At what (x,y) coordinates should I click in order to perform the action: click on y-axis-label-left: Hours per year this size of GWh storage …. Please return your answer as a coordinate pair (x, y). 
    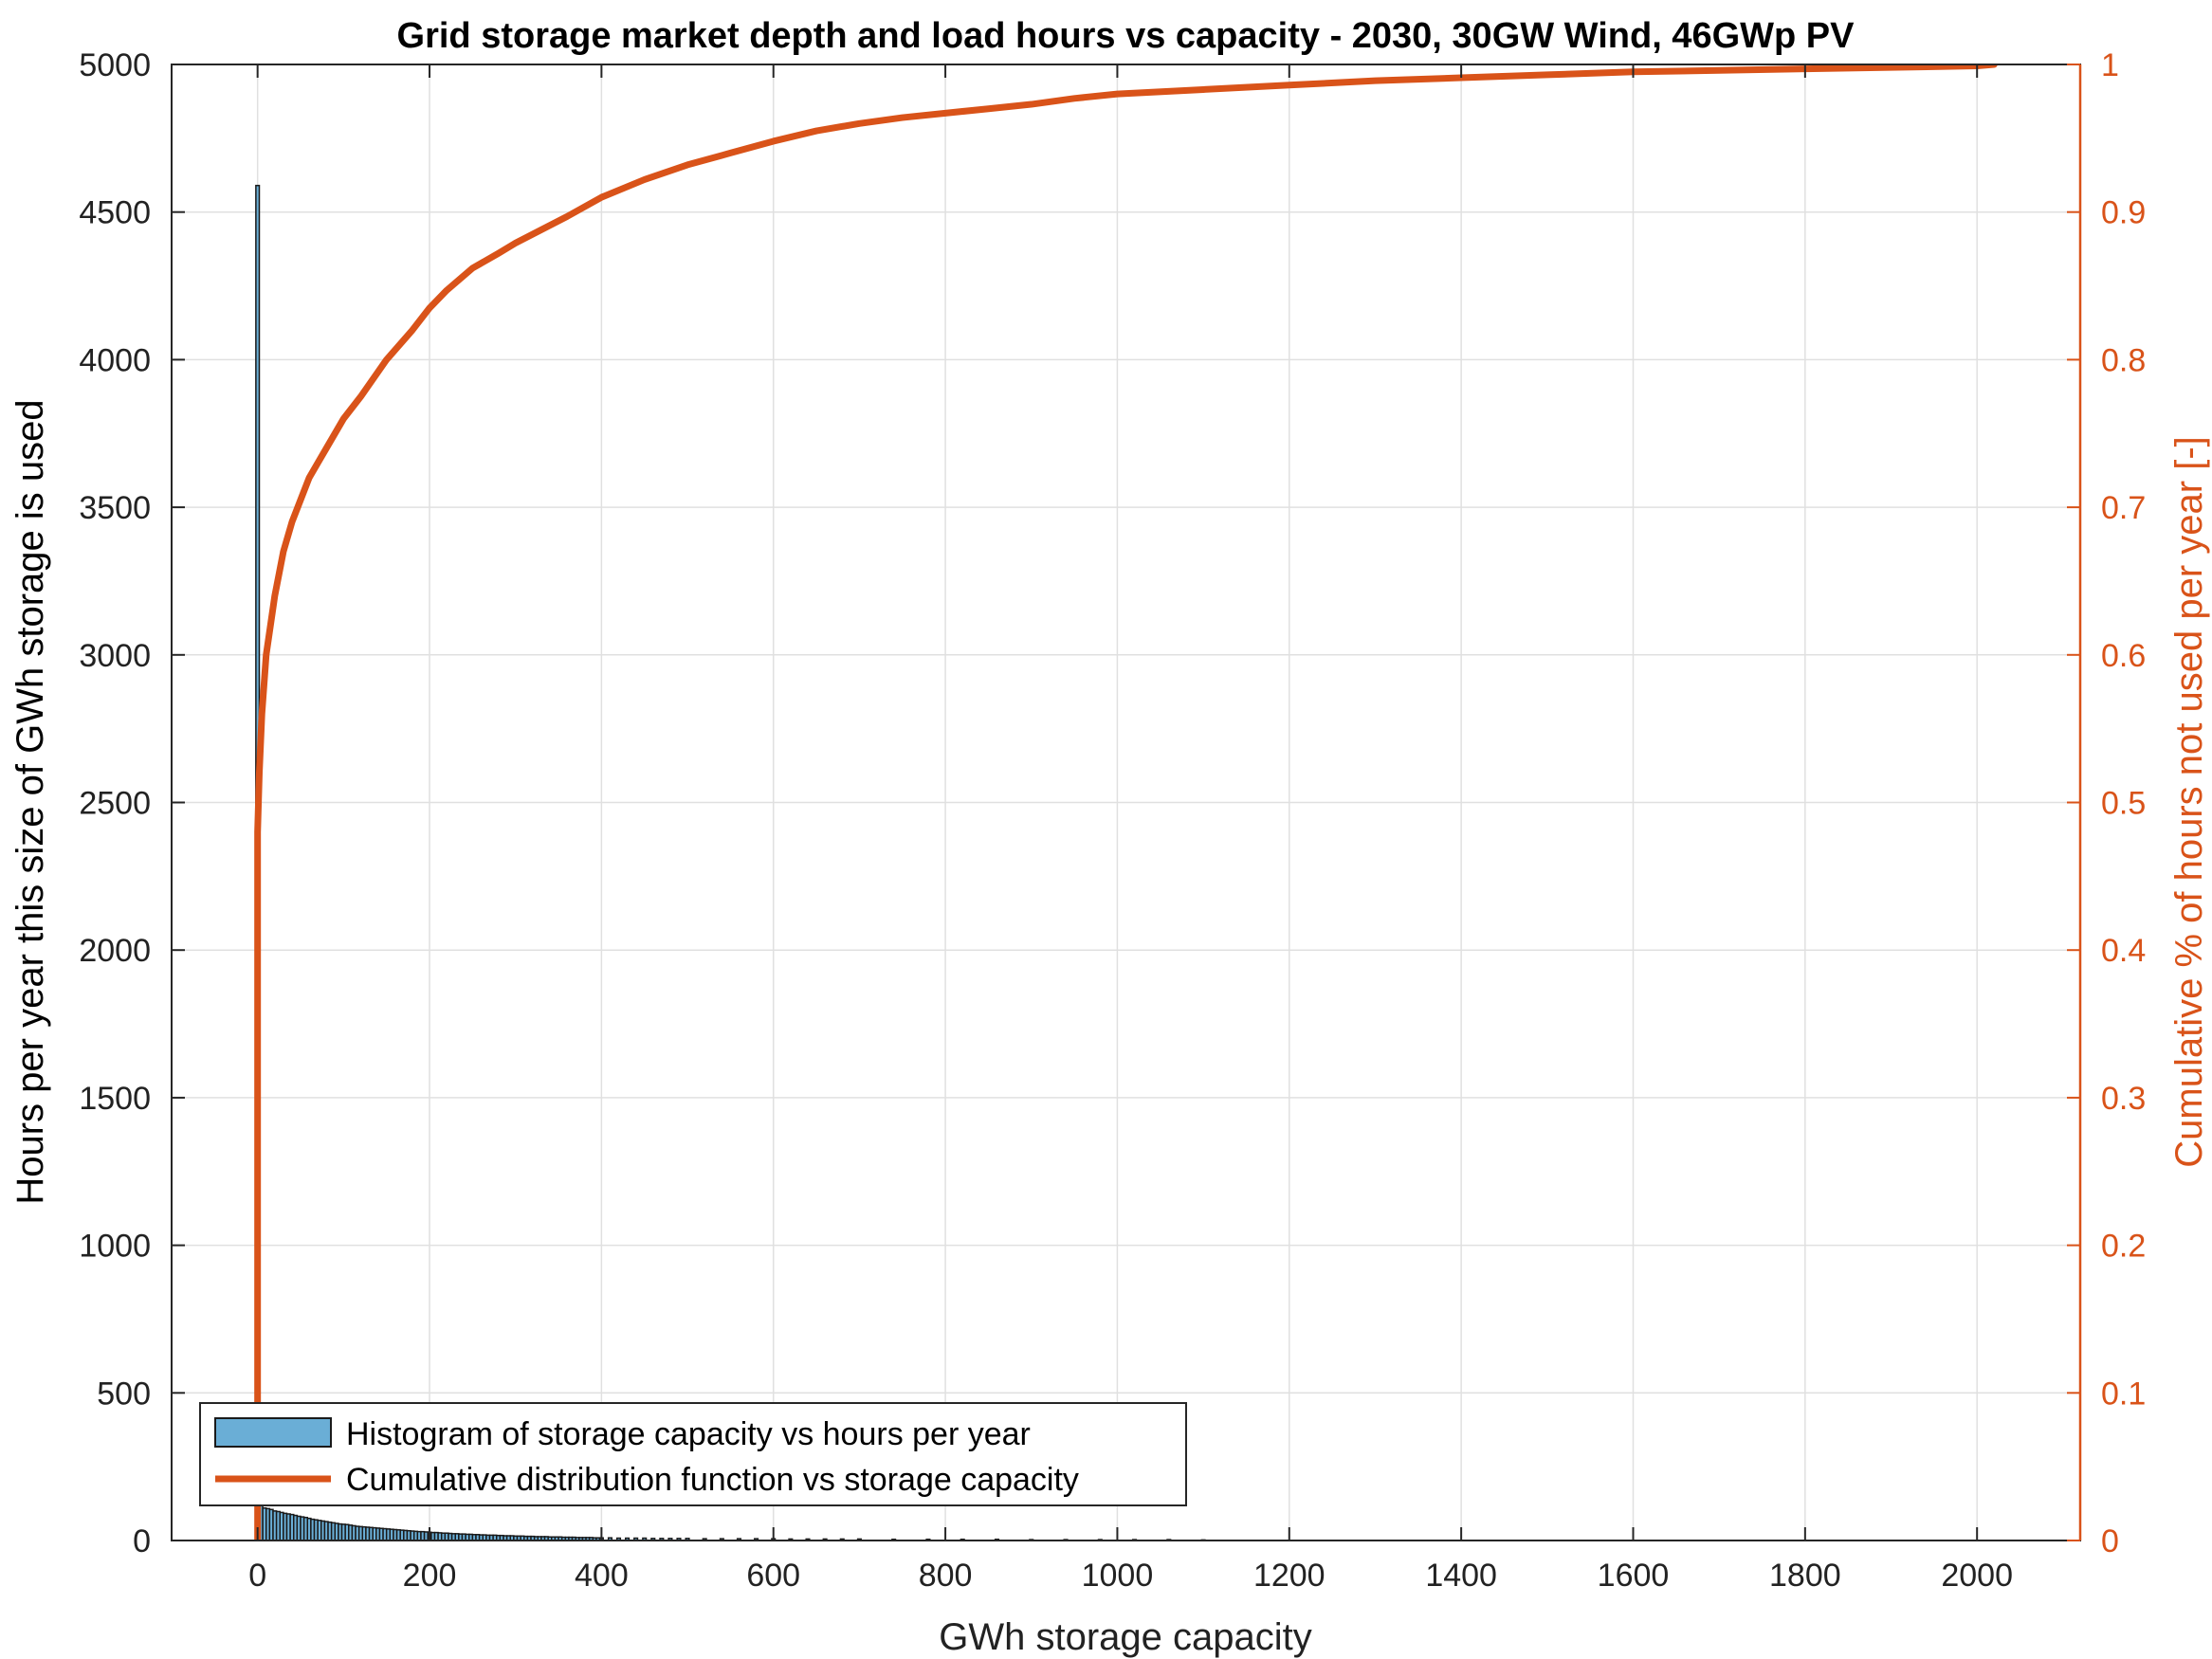
    Looking at the image, I should click on (30, 801).